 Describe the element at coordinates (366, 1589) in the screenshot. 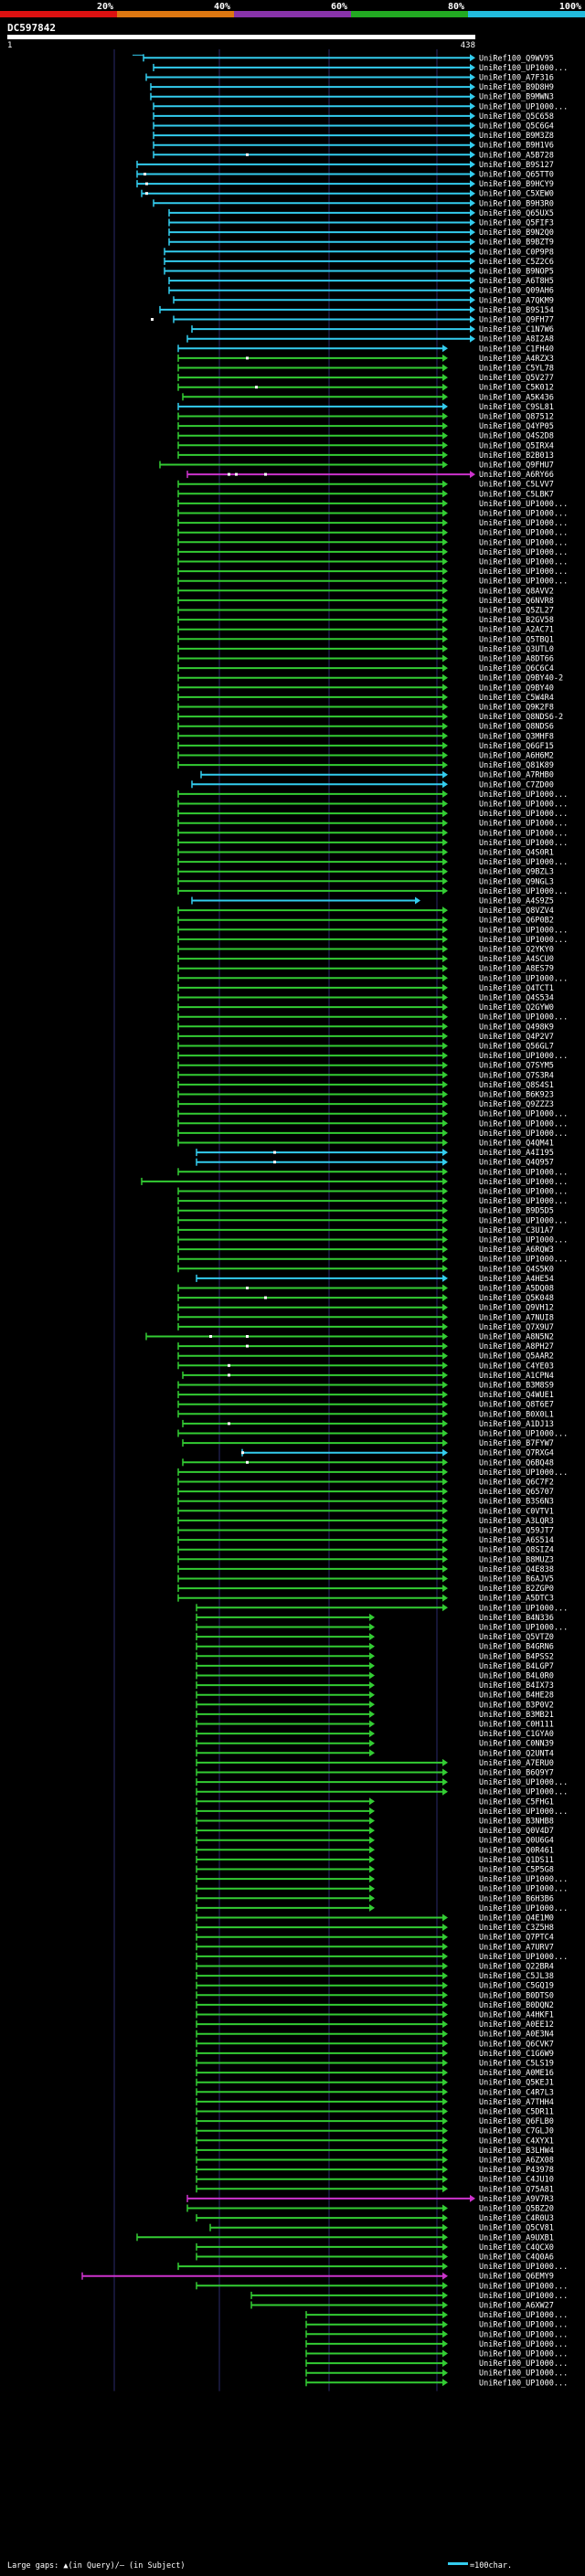

I see `hit-row: UniRef100_B2ZGP0` at that location.